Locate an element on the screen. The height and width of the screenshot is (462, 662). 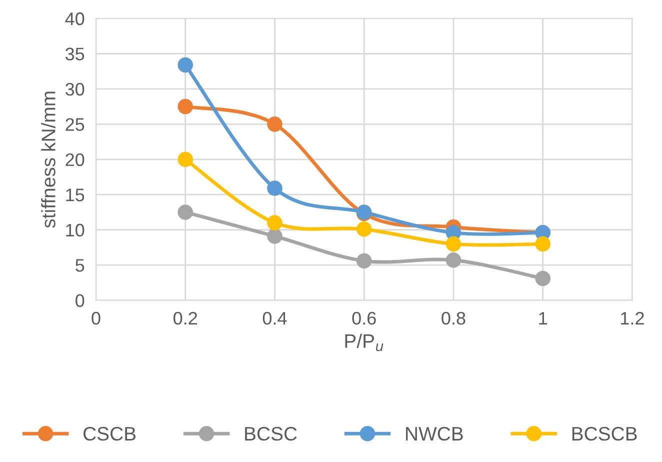
y-tick-label: 15 is located at coordinates (75, 195).